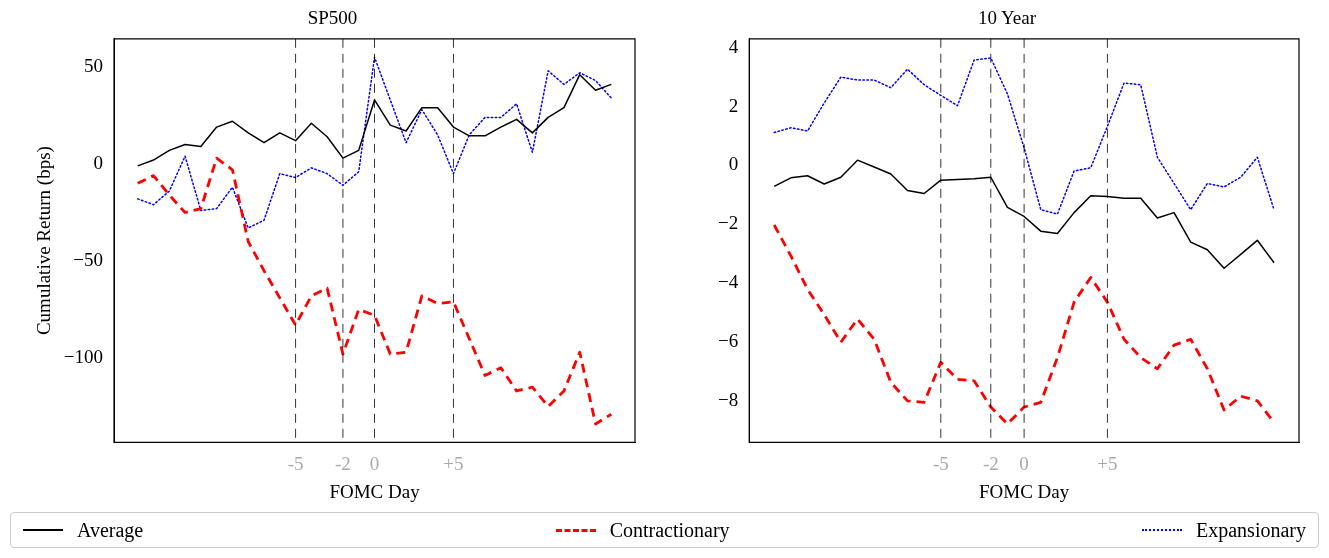 The width and height of the screenshot is (1329, 558). Describe the element at coordinates (733, 46) in the screenshot. I see `y-tick-label: 4` at that location.